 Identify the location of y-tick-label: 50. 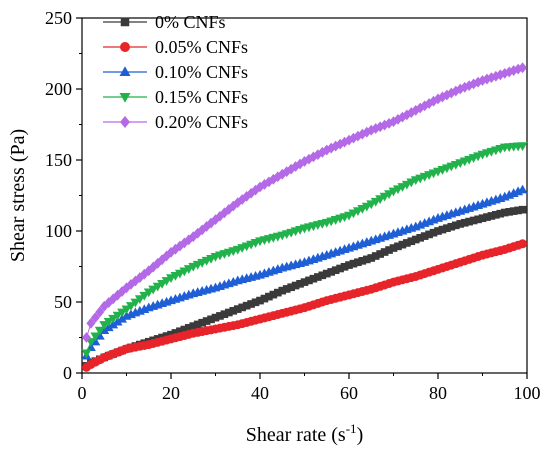
(63, 302).